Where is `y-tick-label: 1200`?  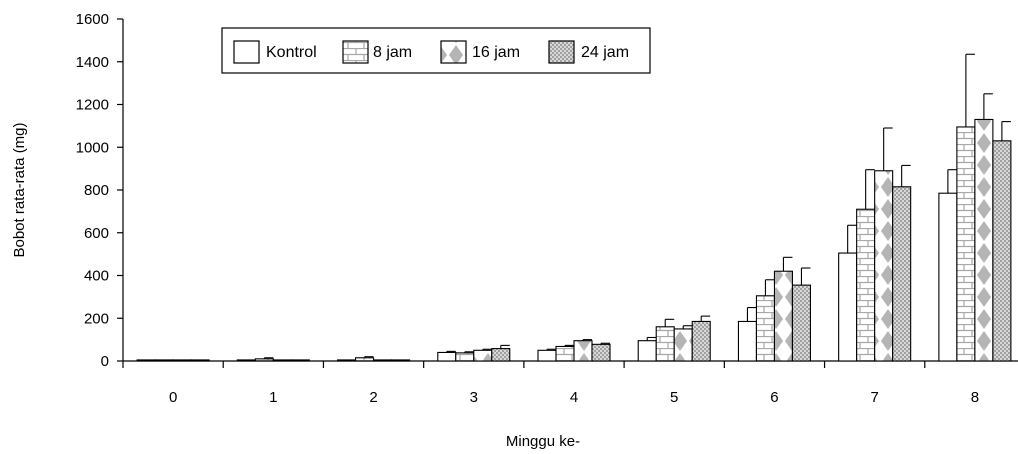
y-tick-label: 1200 is located at coordinates (92, 105).